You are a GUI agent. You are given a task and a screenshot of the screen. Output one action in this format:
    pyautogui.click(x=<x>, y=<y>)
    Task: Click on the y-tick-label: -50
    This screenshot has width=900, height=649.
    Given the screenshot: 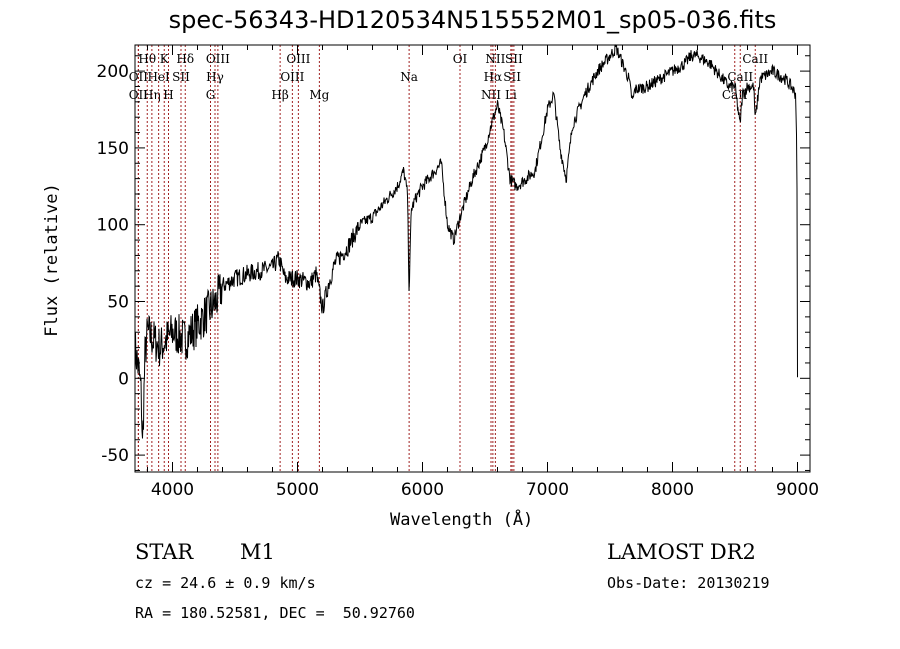 What is the action you would take?
    pyautogui.click(x=115, y=456)
    